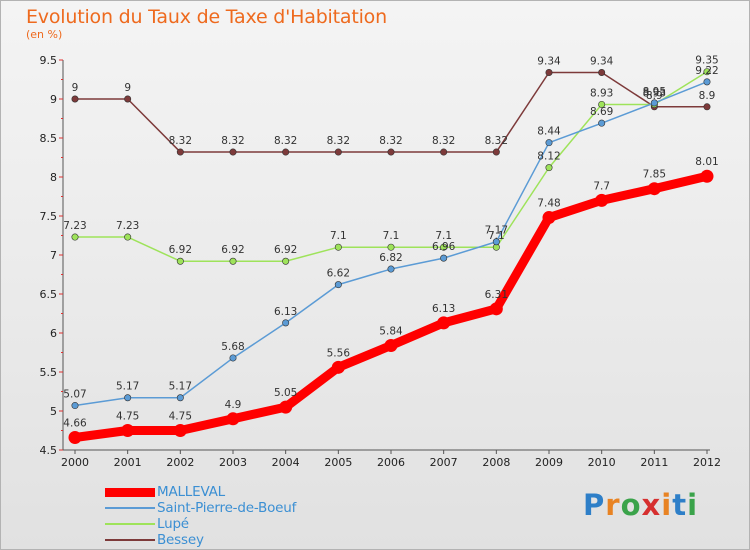 The image size is (750, 550). What do you see at coordinates (549, 132) in the screenshot?
I see `data-label-1: 8.44` at bounding box center [549, 132].